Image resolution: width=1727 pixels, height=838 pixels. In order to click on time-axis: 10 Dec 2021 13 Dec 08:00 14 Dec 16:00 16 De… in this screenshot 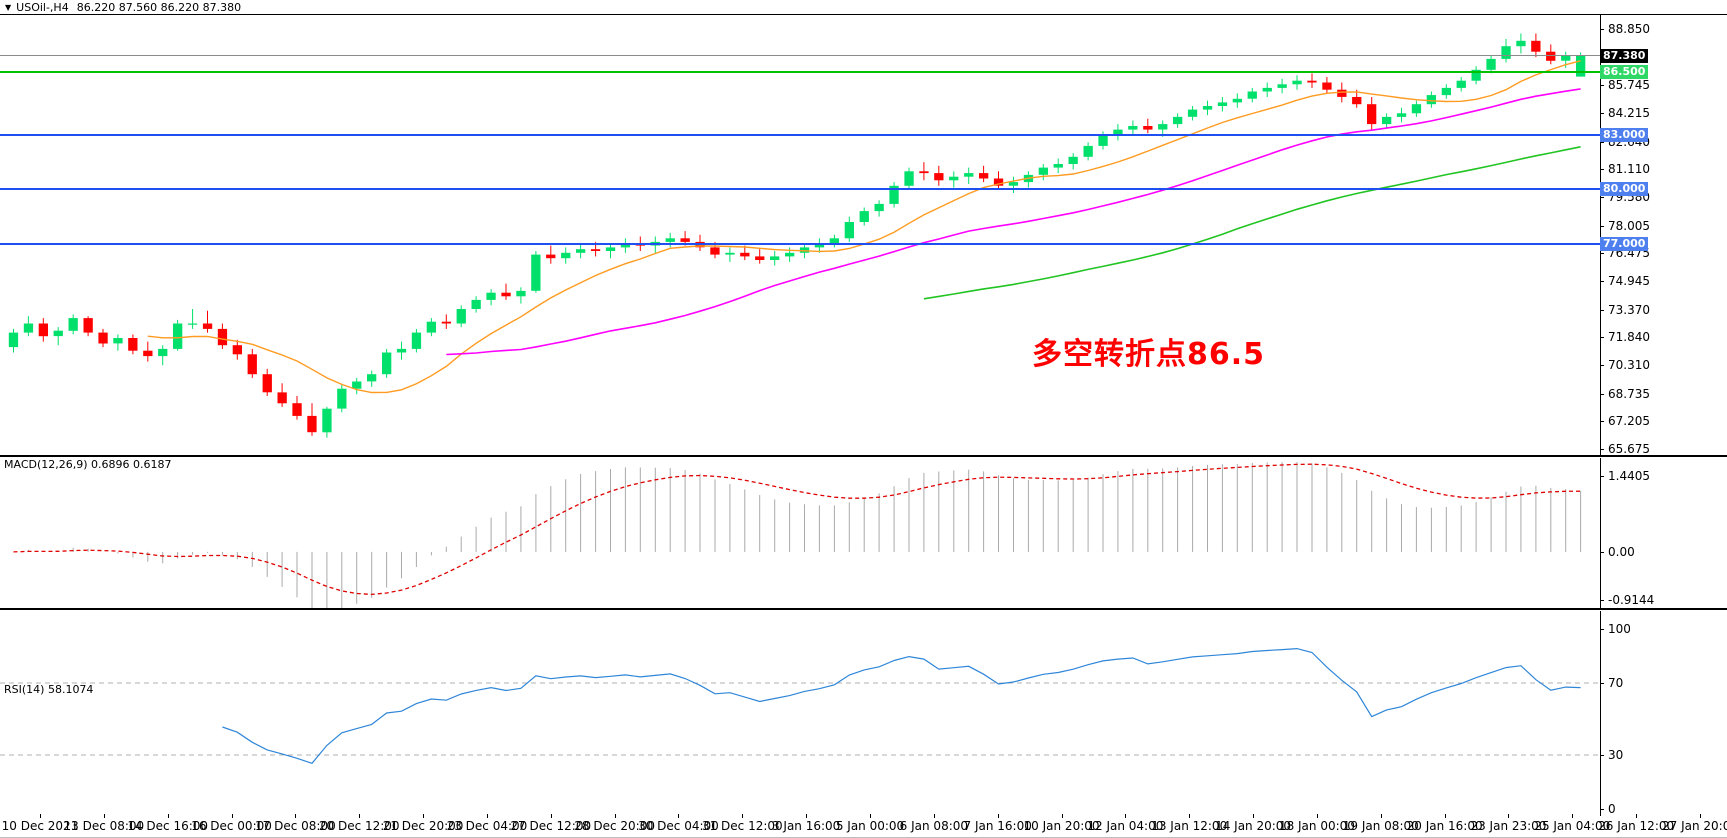, I will do `click(863, 826)`.